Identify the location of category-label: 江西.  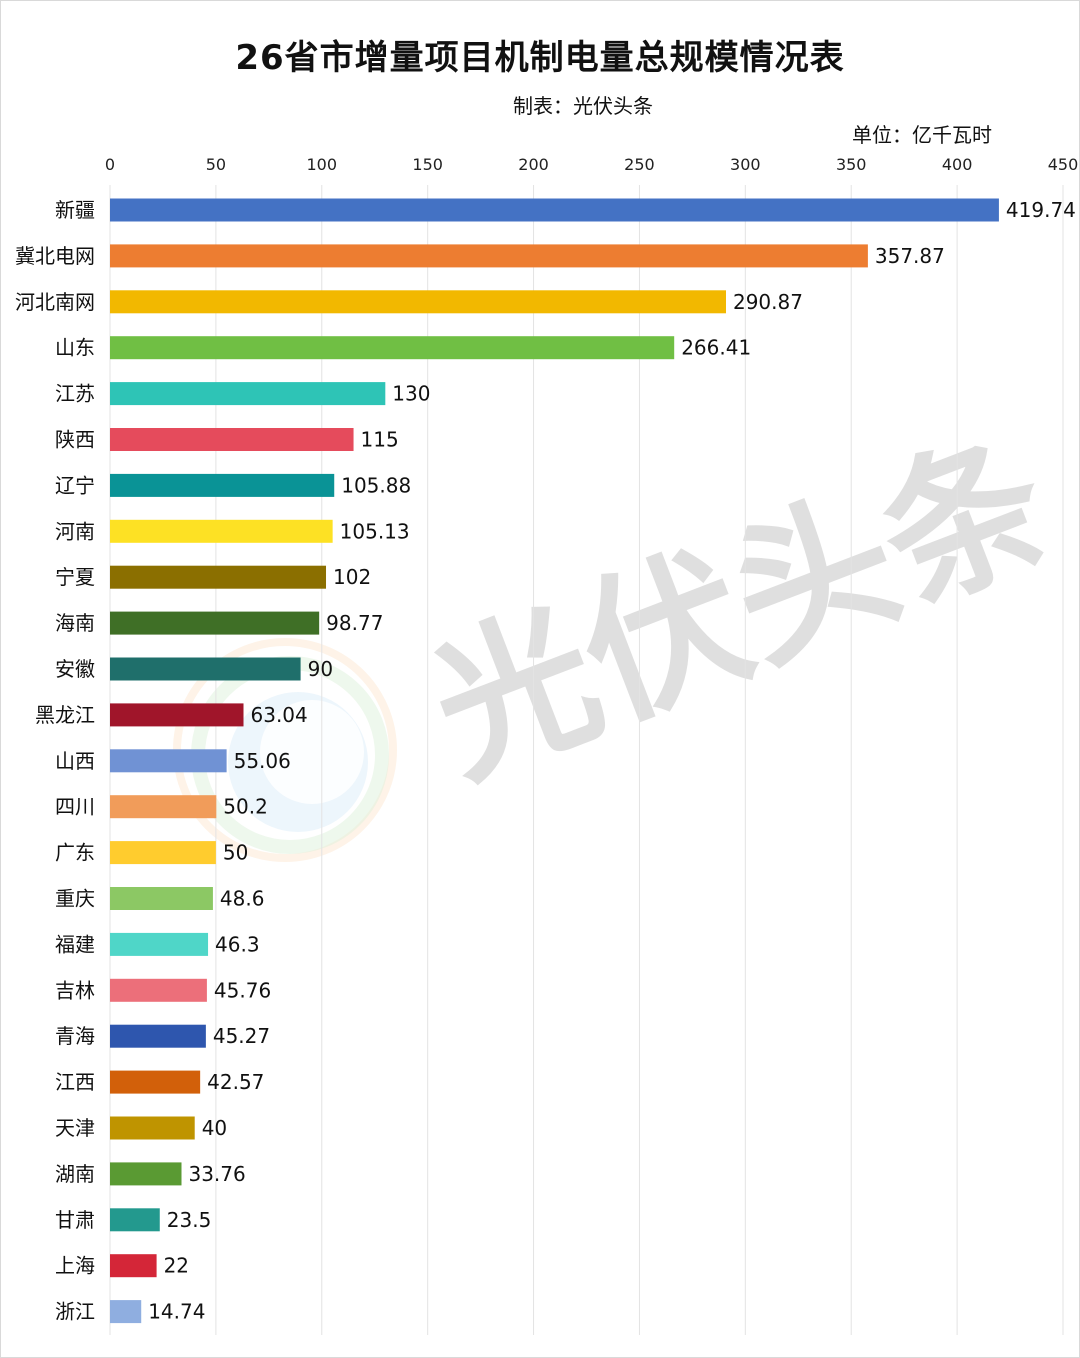
(75, 1082).